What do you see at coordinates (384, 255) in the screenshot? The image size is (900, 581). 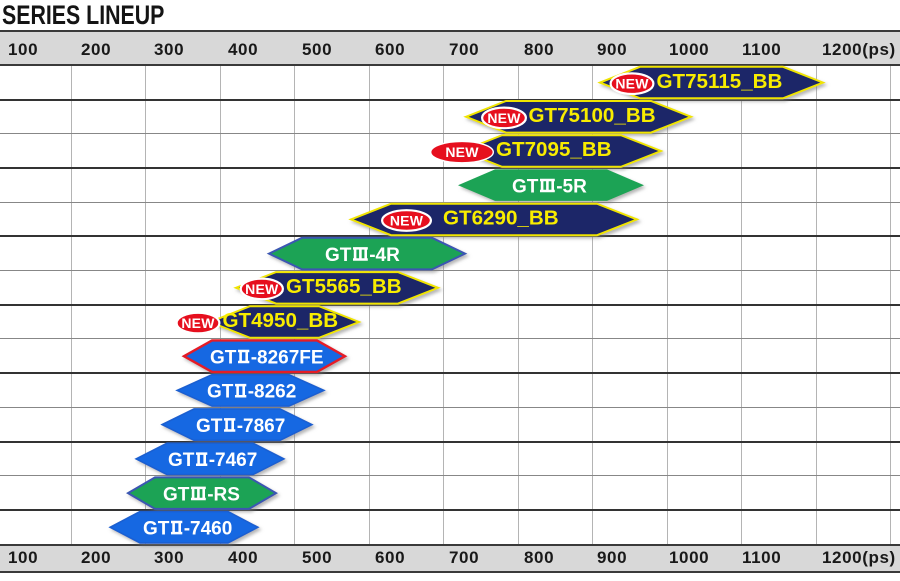 I see `svg-text: -4R` at bounding box center [384, 255].